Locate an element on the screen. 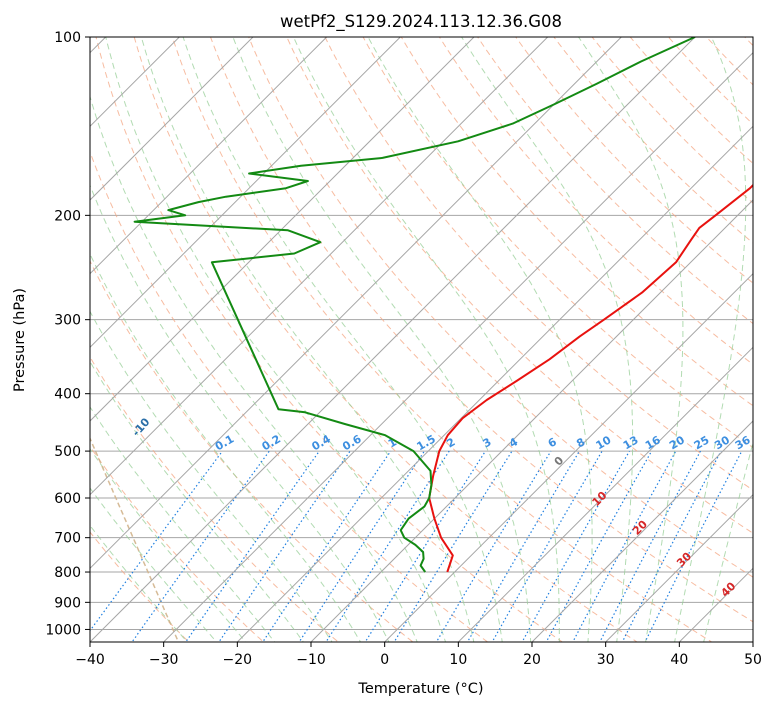 The image size is (775, 708). chart-title: wetPf2_S129.2024.113.12.36.G08 is located at coordinates (421, 22).